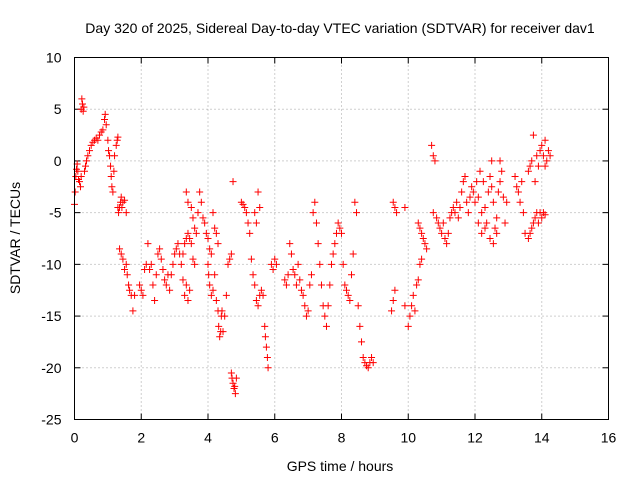  What do you see at coordinates (208, 438) in the screenshot?
I see `x-tick-label: 4` at bounding box center [208, 438].